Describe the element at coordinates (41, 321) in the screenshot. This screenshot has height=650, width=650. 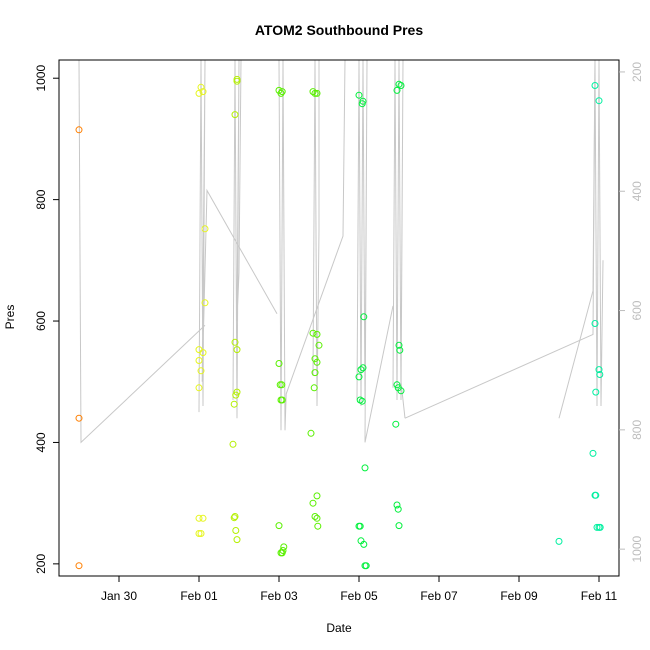
I see `y-tick-label: 600` at that location.